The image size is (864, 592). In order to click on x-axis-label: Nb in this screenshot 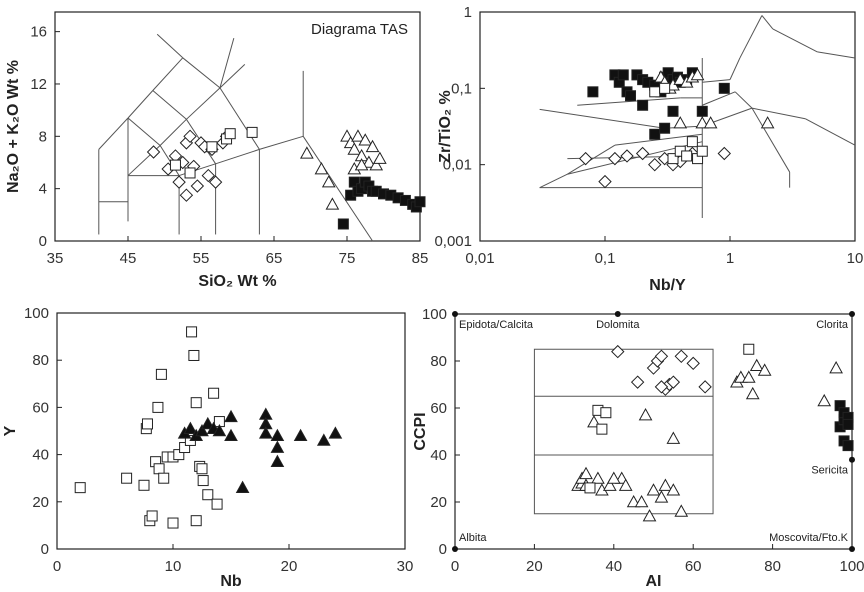, I will do `click(231, 581)`.